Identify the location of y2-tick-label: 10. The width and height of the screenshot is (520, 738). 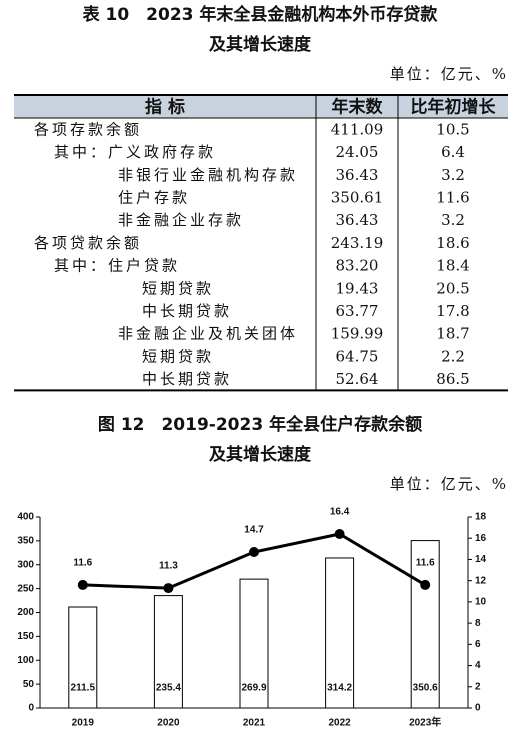
(481, 602).